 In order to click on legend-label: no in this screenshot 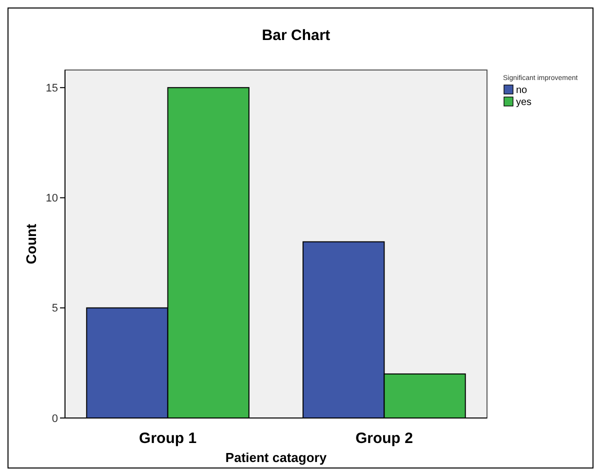, I will do `click(522, 90)`.